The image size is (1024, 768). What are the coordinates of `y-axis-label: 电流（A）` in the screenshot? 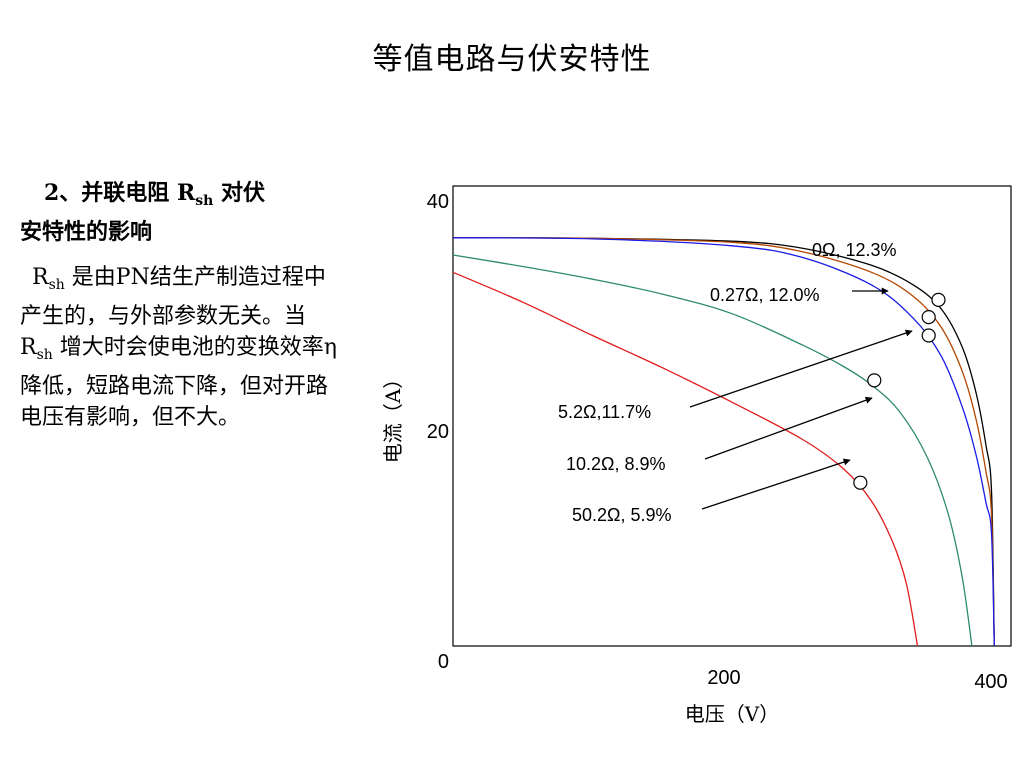 It's located at (393, 416).